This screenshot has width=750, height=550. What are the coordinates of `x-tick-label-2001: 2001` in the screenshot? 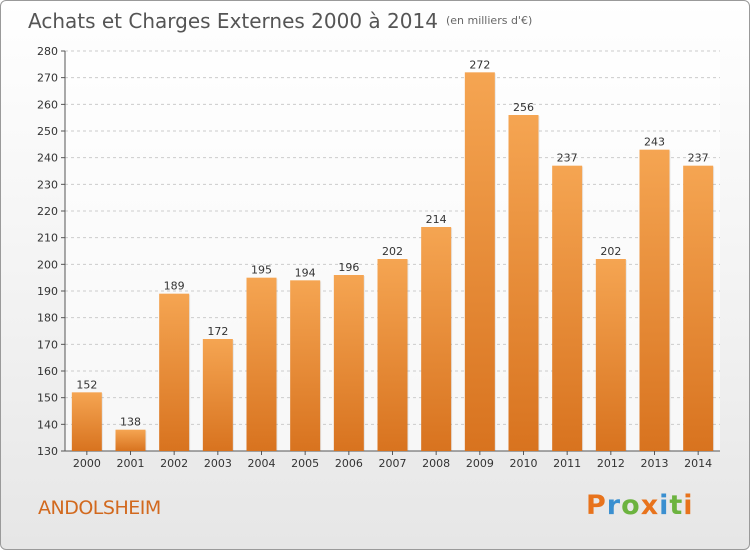 It's located at (131, 463).